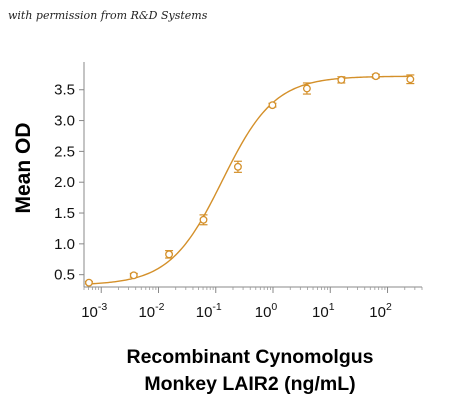  What do you see at coordinates (64, 90) in the screenshot?
I see `y-tick-label: 3.5` at bounding box center [64, 90].